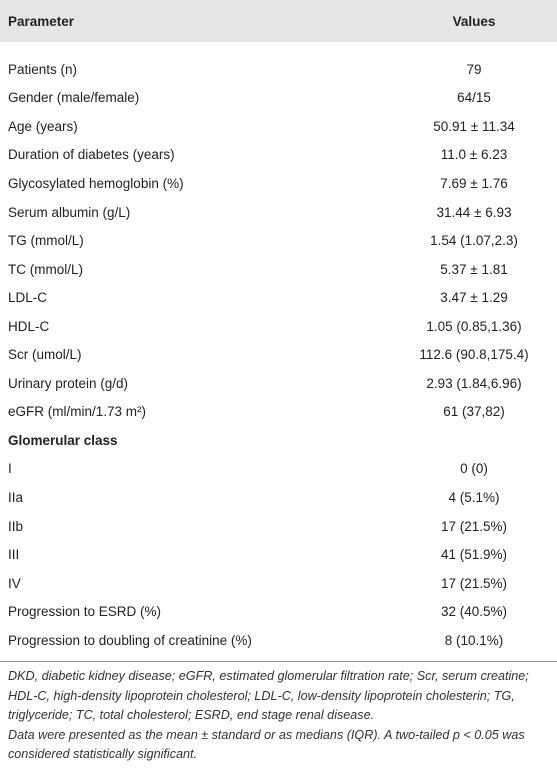 Image resolution: width=557 pixels, height=773 pixels. I want to click on table-row: TC (mmol/L) 5.37 ± 1.81, so click(278, 269).